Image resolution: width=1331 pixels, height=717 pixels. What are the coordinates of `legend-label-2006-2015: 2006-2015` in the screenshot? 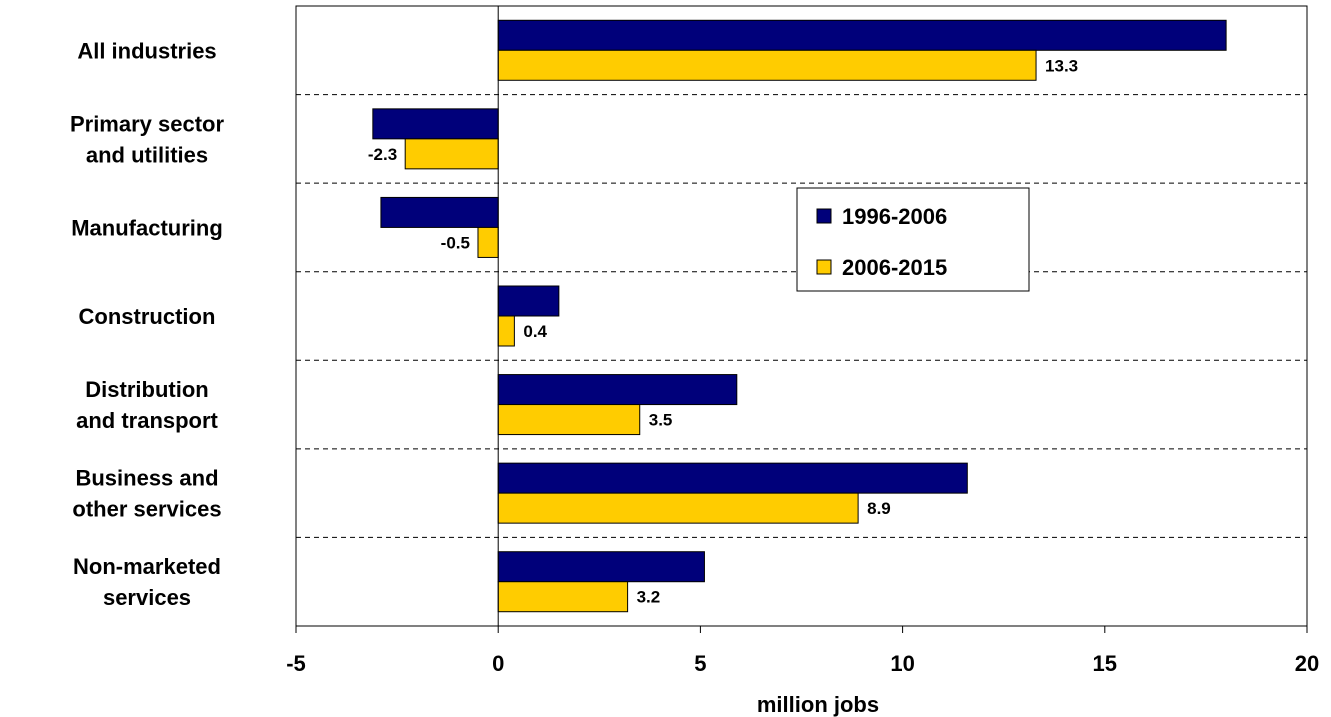 It's located at (894, 267).